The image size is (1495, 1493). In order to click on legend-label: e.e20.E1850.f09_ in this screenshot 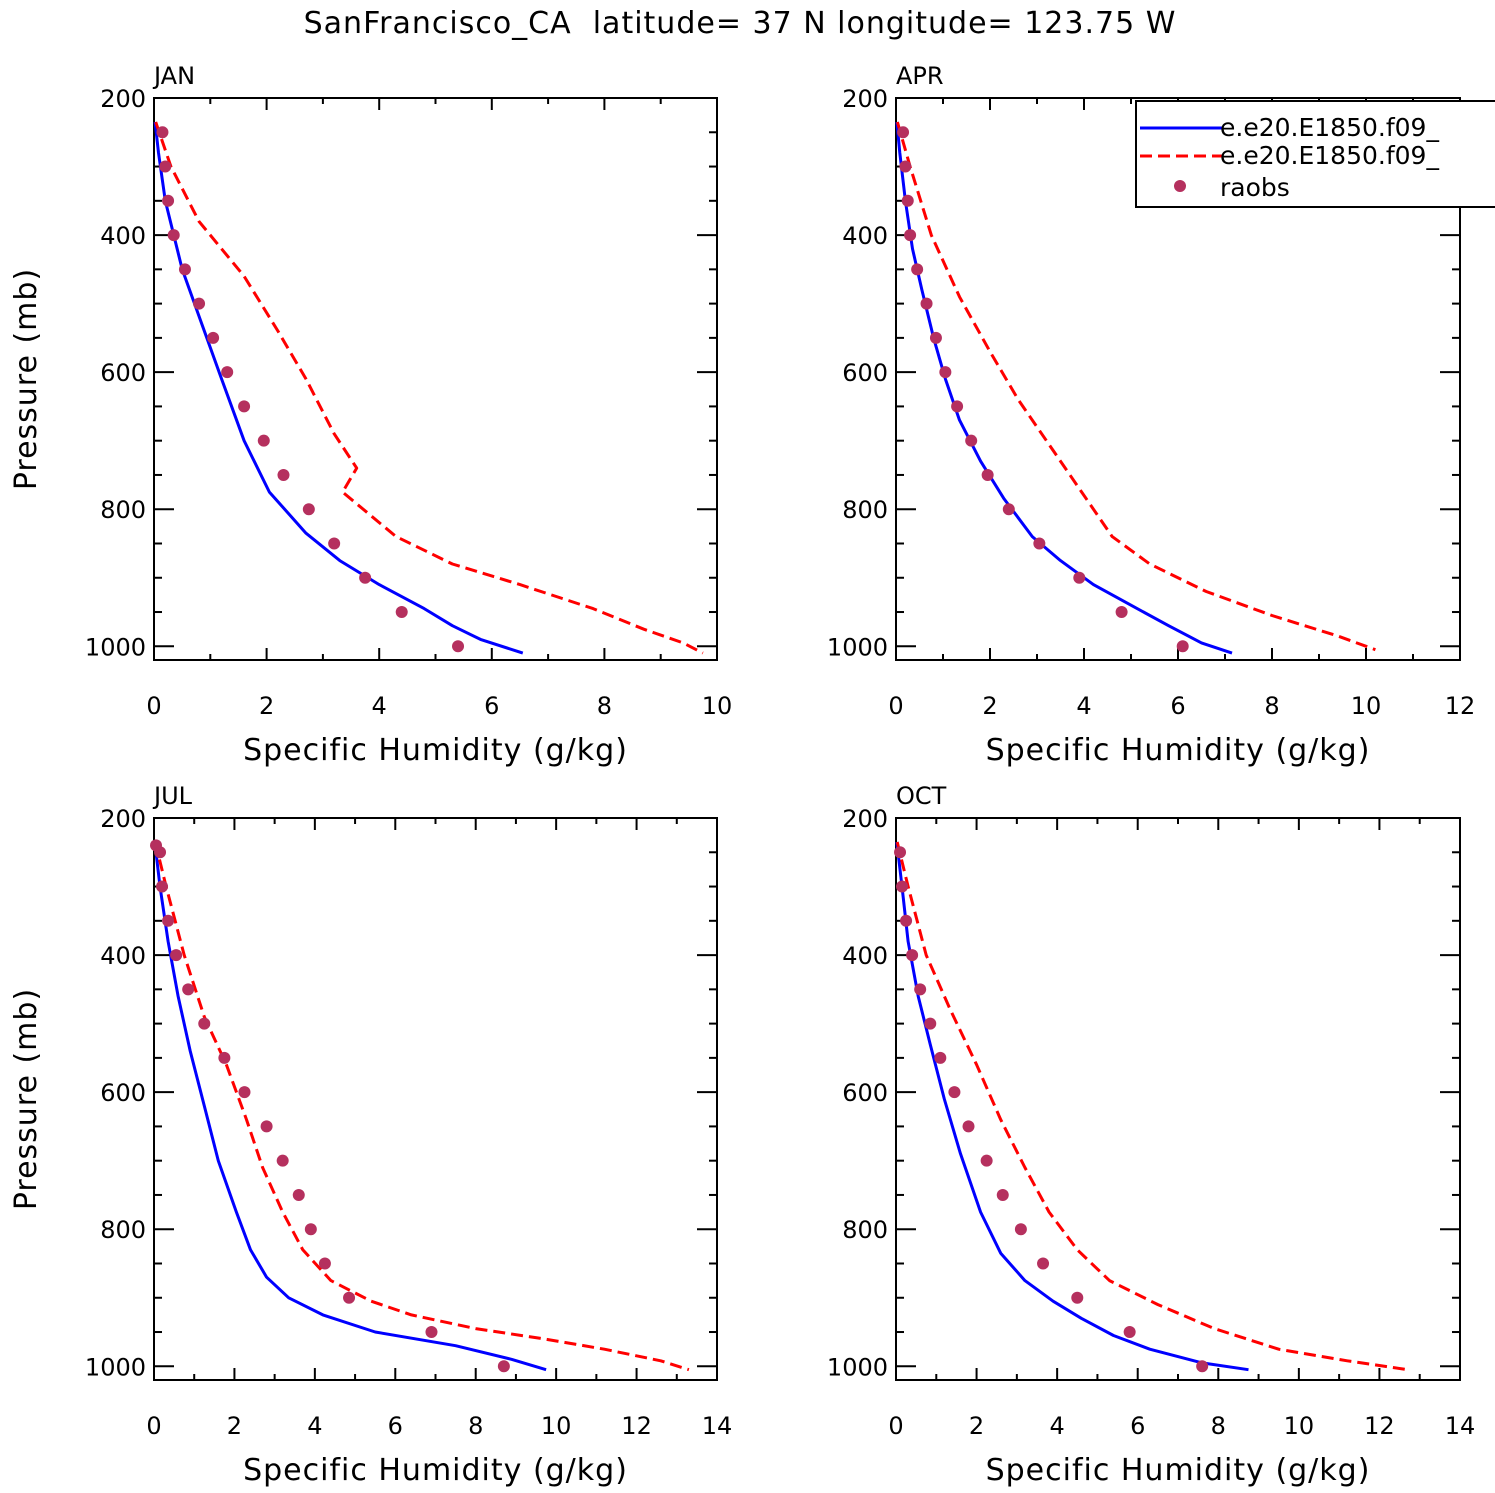, I will do `click(1329, 127)`.